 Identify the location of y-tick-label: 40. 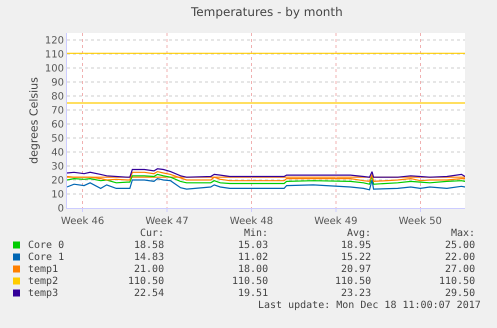
(57, 153).